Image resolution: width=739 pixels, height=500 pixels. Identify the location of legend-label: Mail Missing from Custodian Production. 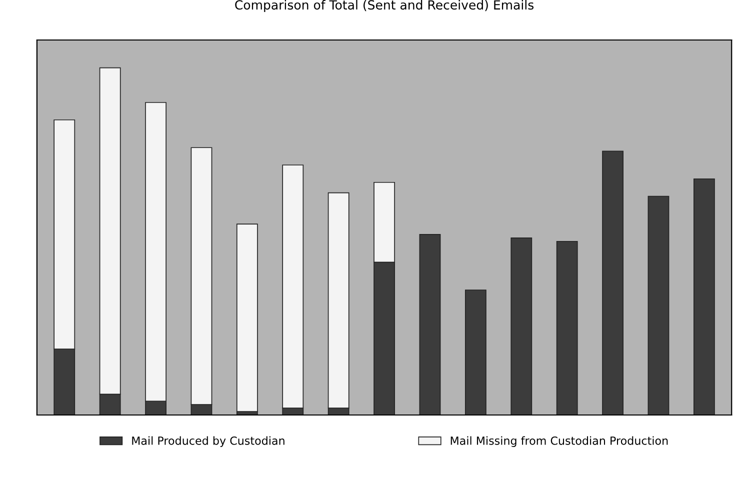
(559, 442).